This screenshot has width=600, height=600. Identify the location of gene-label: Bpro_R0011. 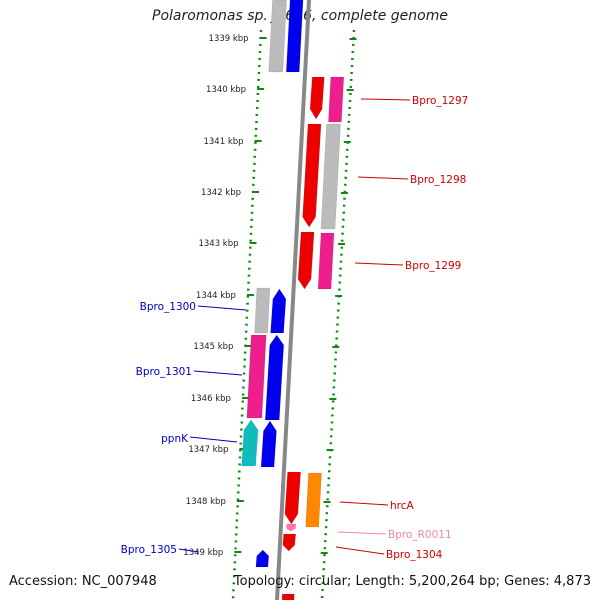
(420, 535).